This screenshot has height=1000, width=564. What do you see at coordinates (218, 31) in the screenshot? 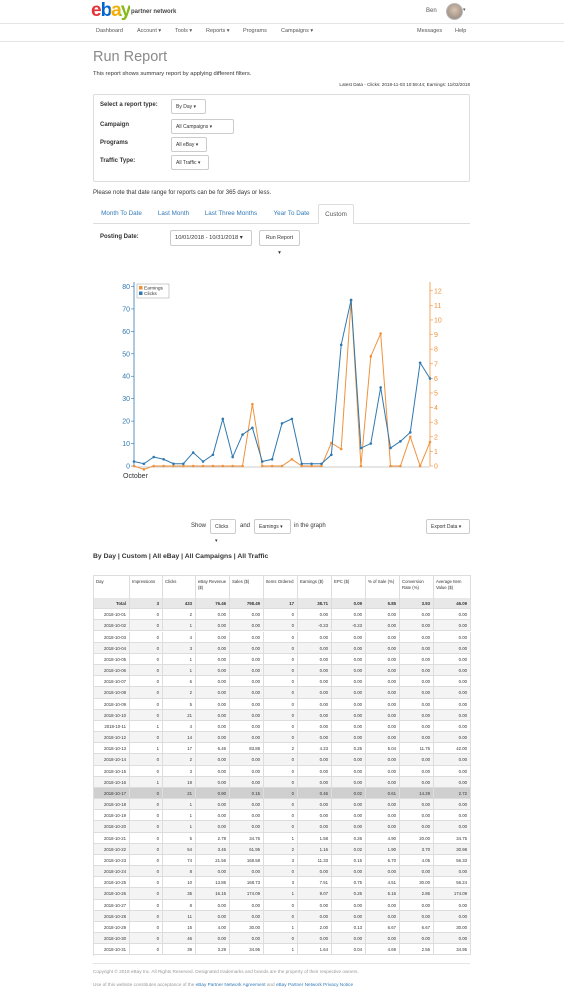
I see `nav-link: Reports` at bounding box center [218, 31].